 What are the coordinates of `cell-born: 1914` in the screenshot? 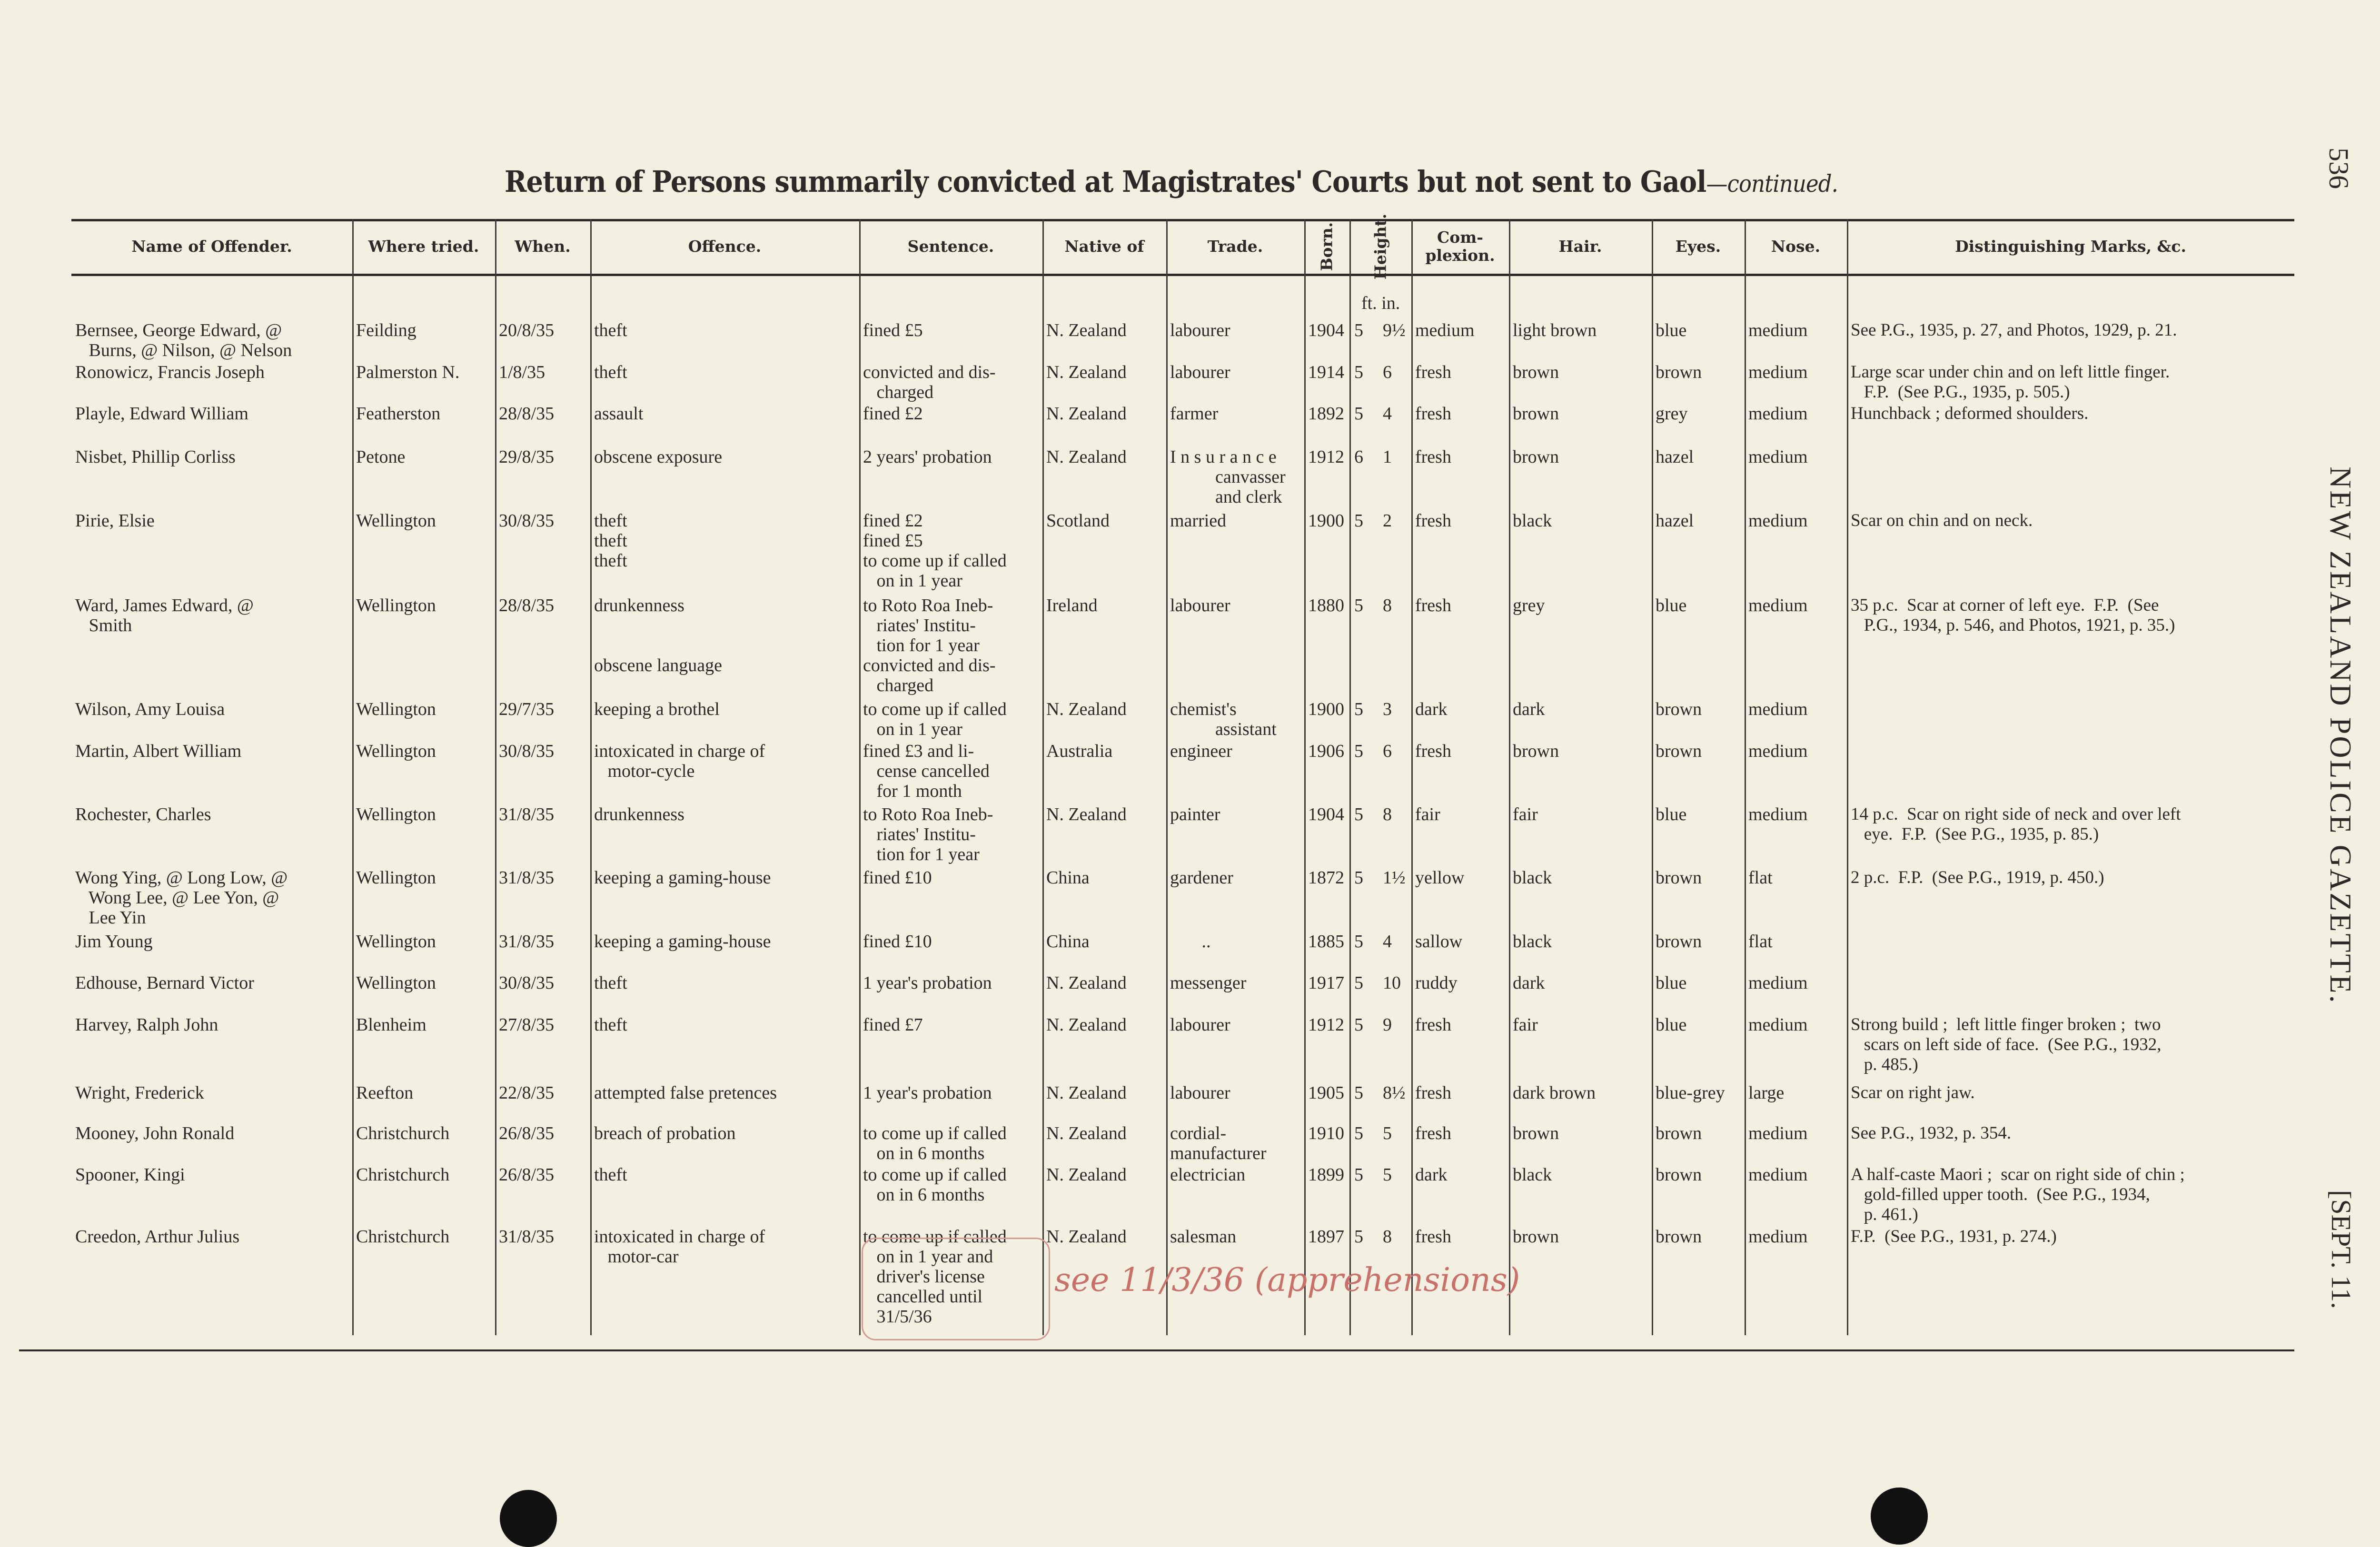 It's located at (1326, 372).